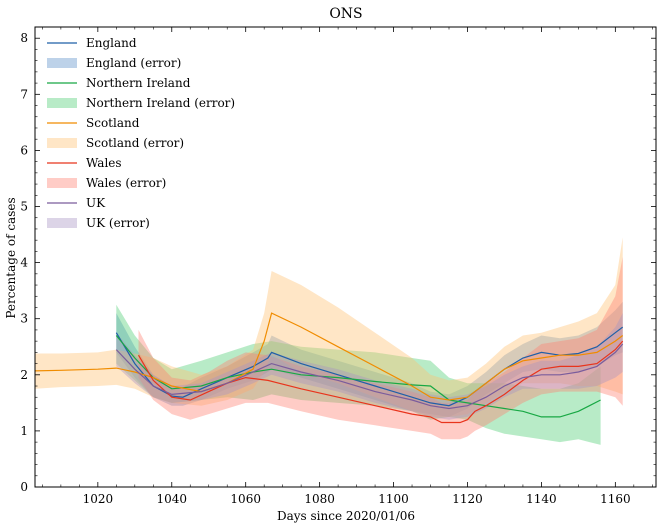 Image resolution: width=659 pixels, height=528 pixels. I want to click on legend-label-england: England, so click(111, 43).